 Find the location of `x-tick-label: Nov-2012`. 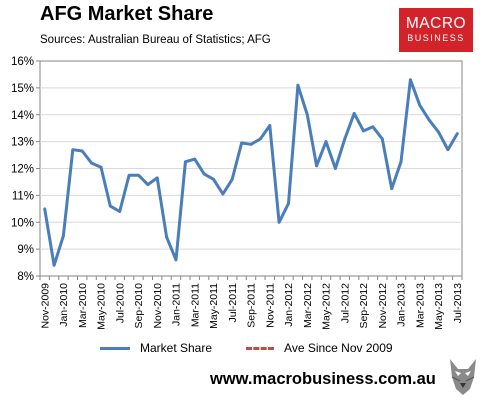

x-tick-label: Nov-2012 is located at coordinates (383, 306).